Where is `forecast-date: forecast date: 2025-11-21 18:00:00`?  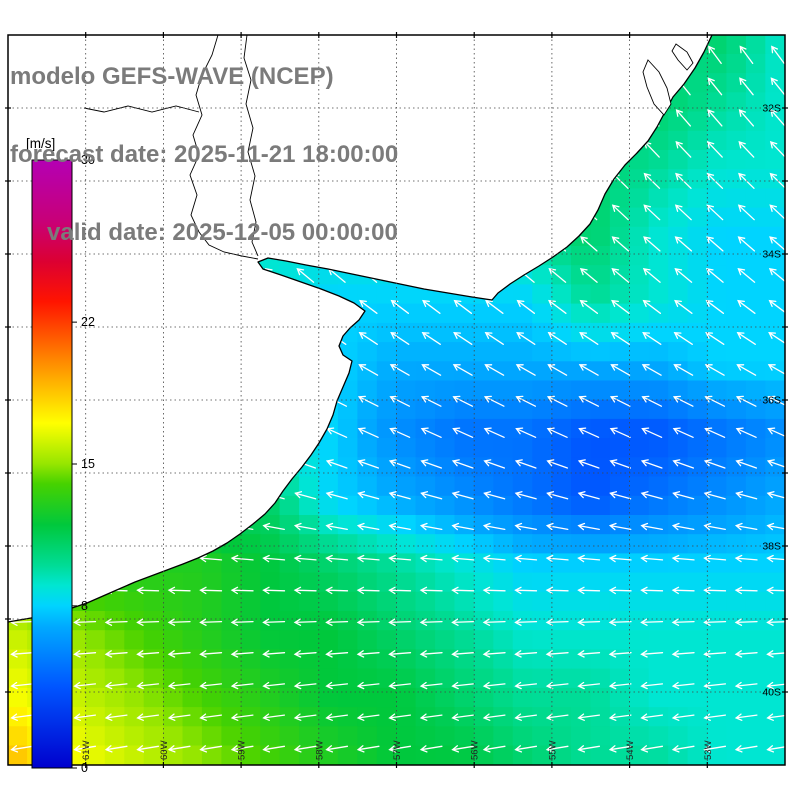
forecast-date: forecast date: 2025-11-21 18:00:00 is located at coordinates (204, 154).